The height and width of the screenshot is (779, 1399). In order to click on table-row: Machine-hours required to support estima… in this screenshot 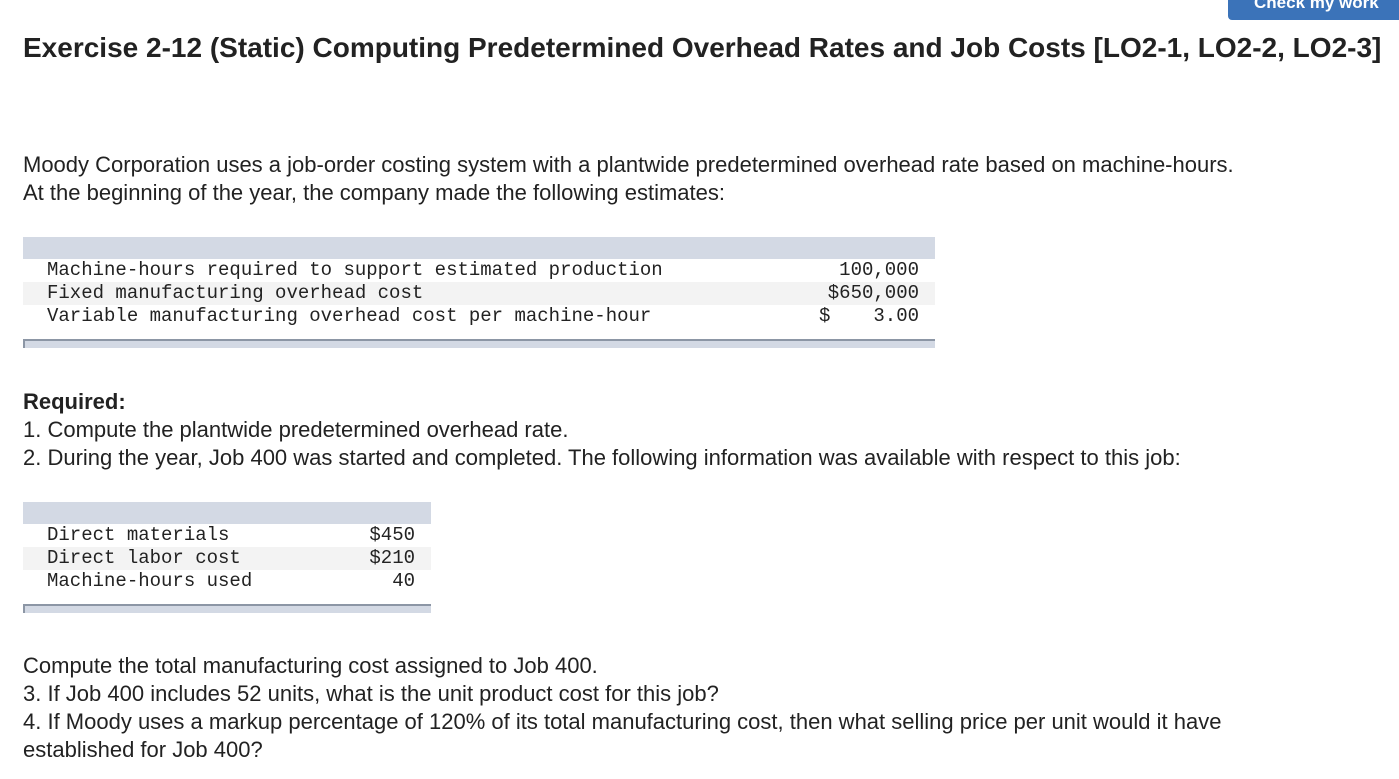, I will do `click(479, 270)`.